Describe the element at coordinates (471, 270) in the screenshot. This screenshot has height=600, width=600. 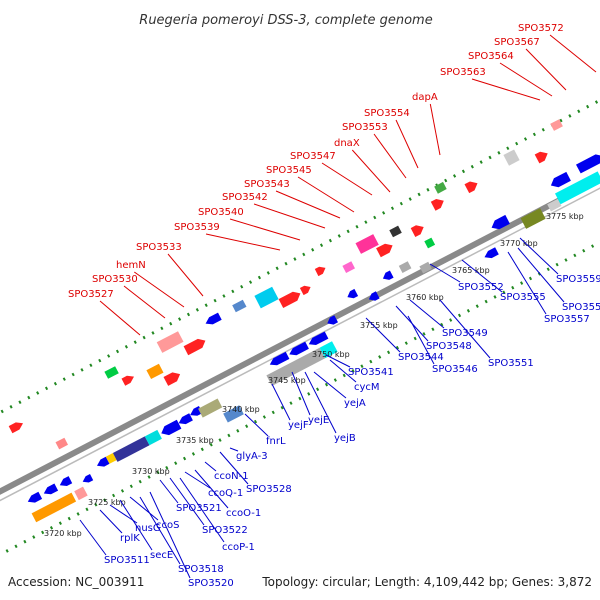
I see `kbp-tick-label: 3765 kbp` at that location.